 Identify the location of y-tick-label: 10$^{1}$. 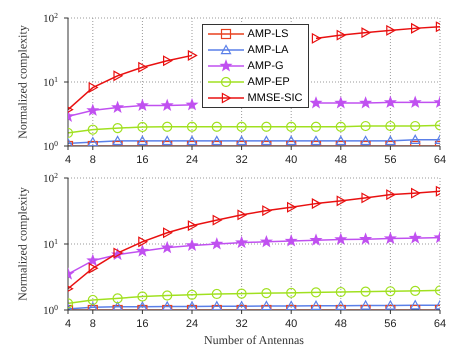
(50, 243).